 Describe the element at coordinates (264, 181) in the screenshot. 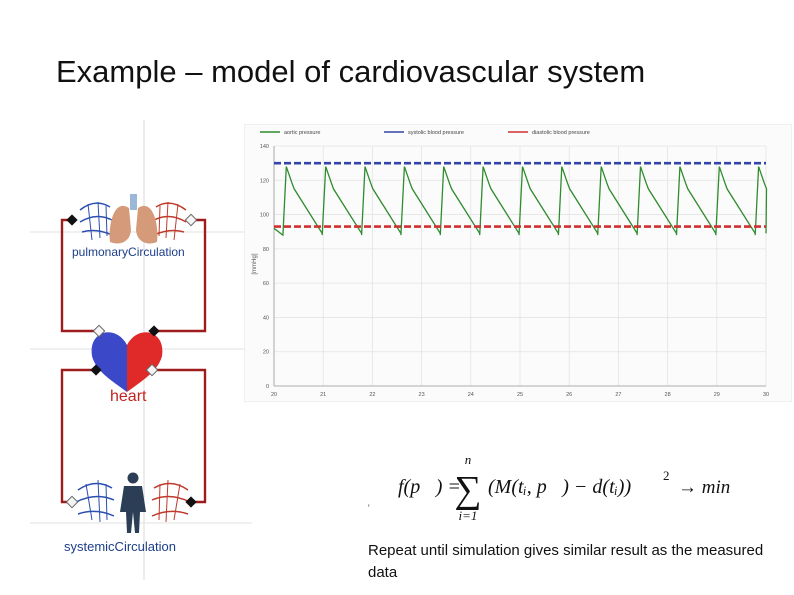

I see `y-tick-label: 120` at that location.